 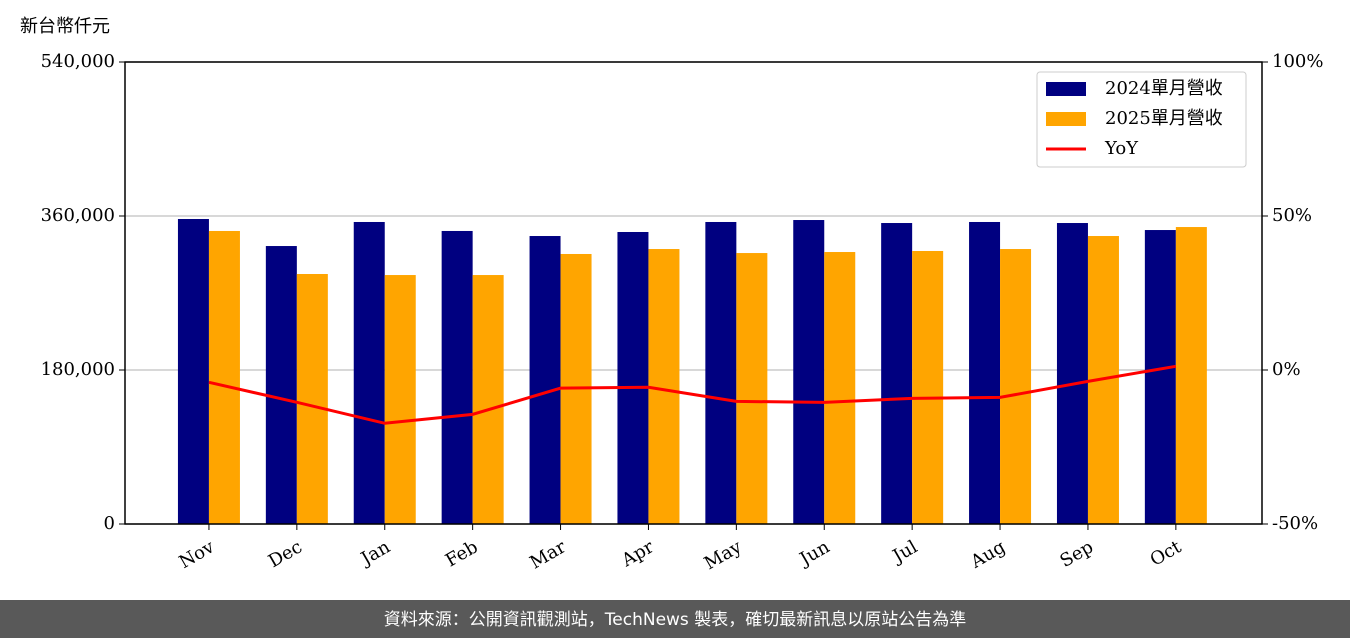 I want to click on y2-tick-label: -50%, so click(x=1295, y=523).